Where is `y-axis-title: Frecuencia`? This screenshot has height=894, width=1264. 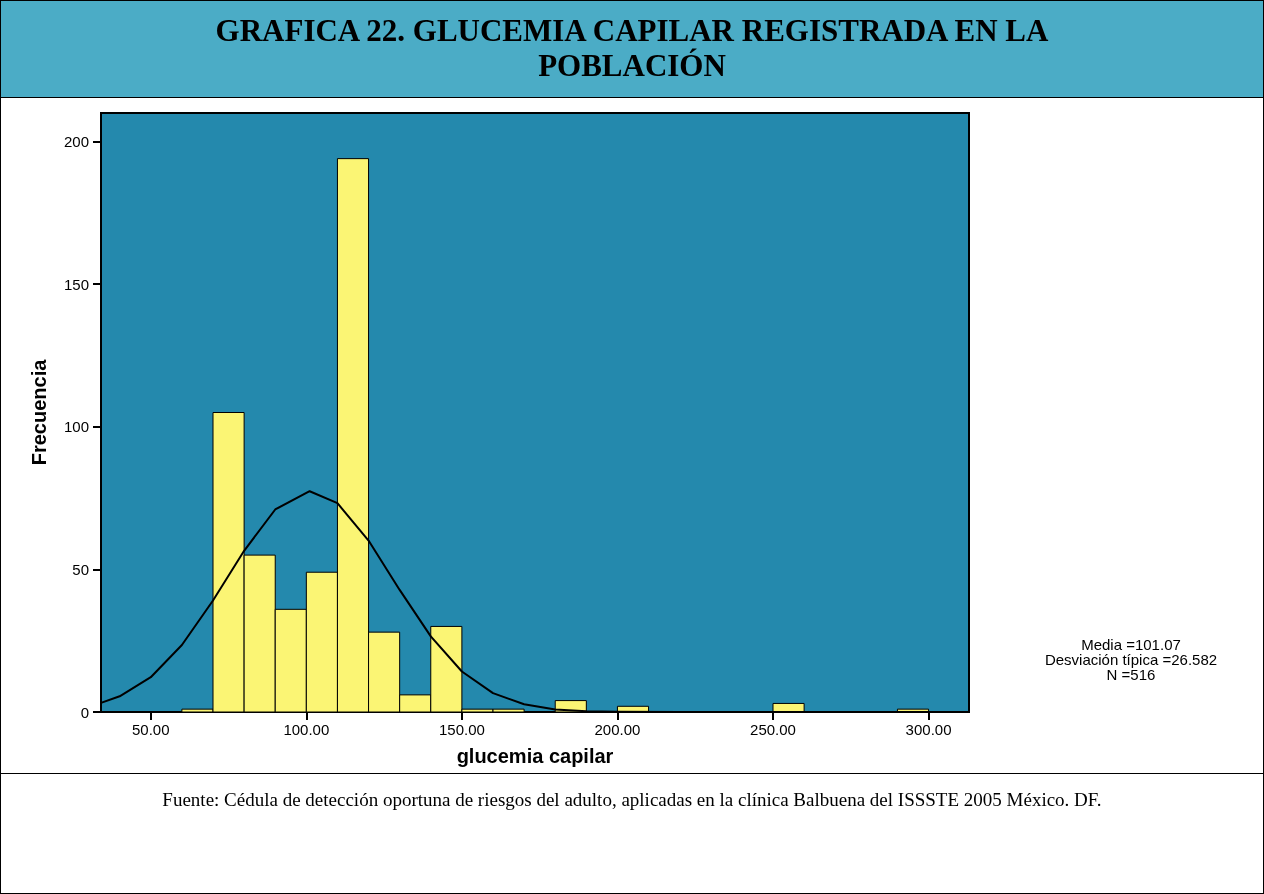
y-axis-title: Frecuencia is located at coordinates (39, 412).